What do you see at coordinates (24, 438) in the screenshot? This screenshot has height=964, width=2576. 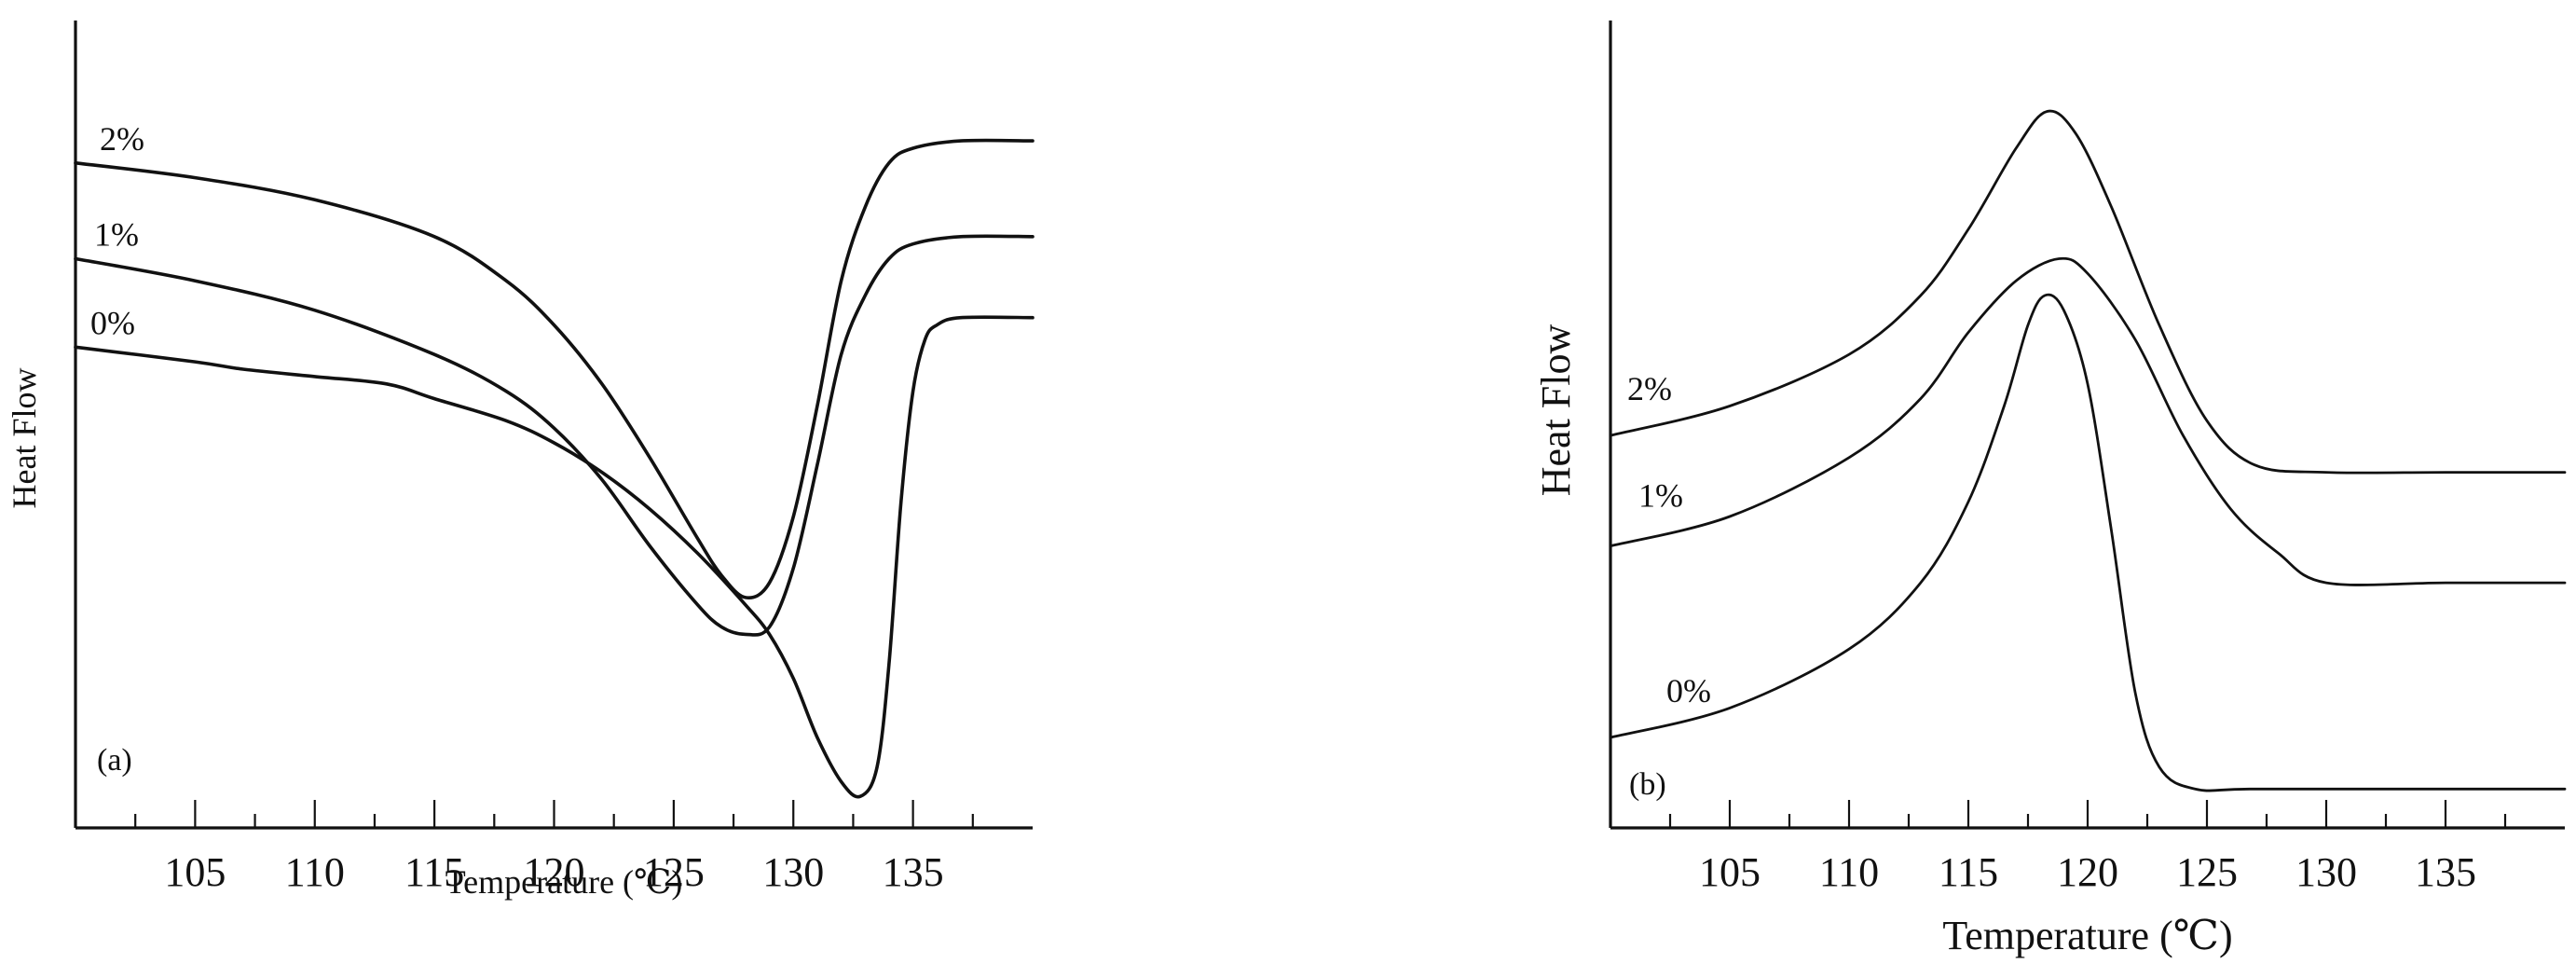 I see `y-axis-label-a: Heat Flow` at bounding box center [24, 438].